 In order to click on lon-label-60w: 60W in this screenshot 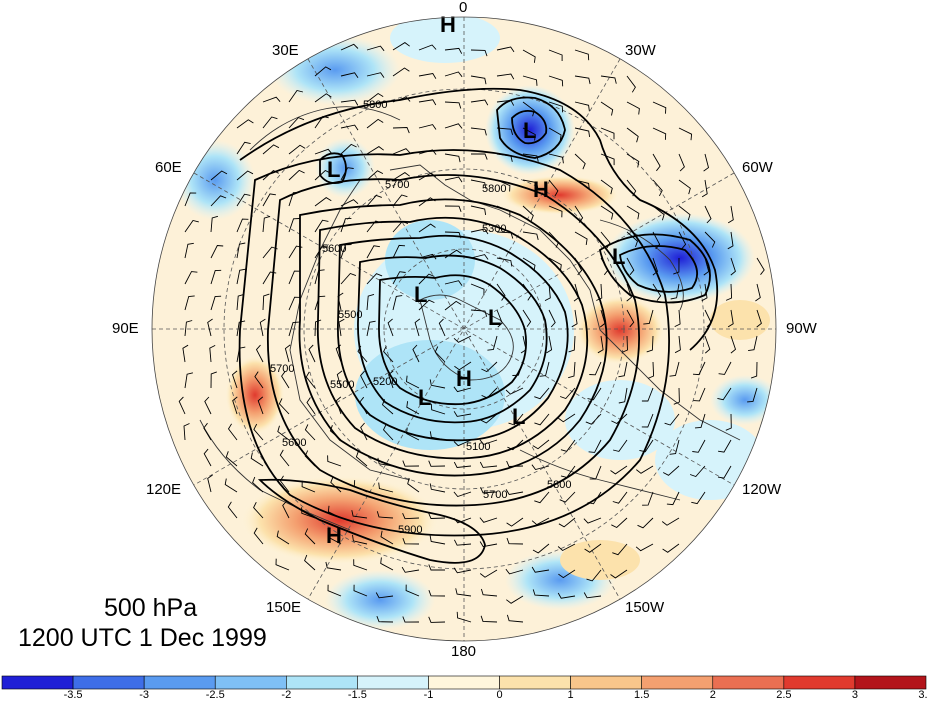, I will do `click(757, 167)`.